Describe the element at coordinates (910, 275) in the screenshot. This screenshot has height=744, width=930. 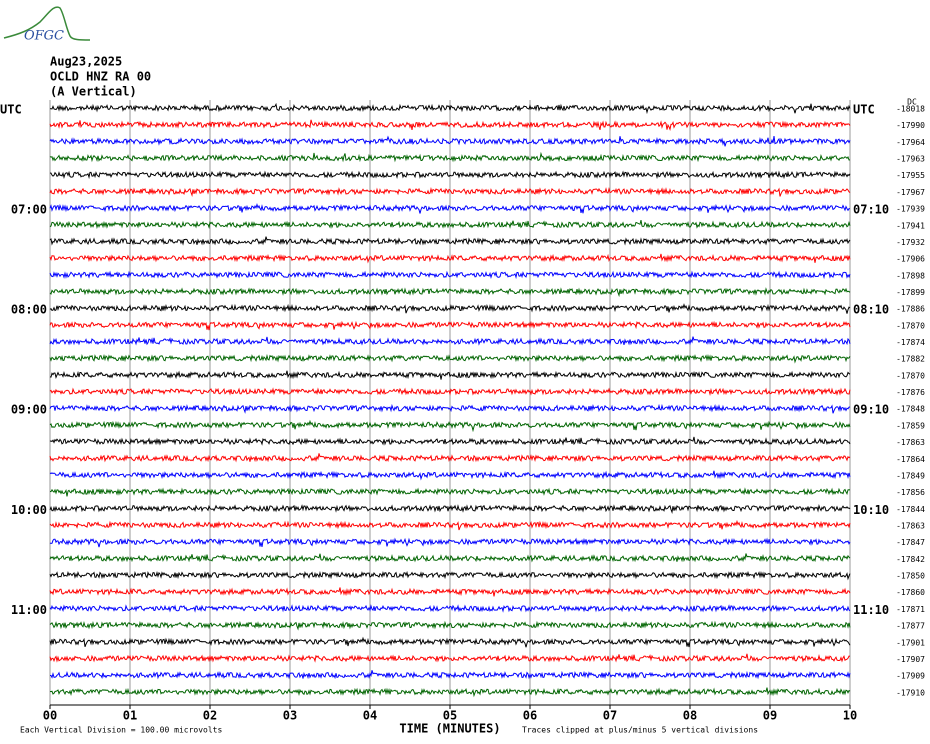
I see `dc-offset-label: -17898` at that location.